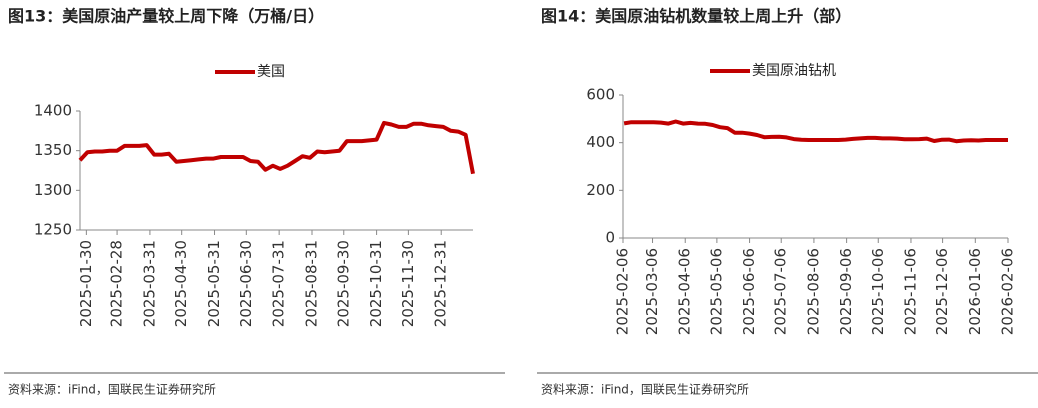  I want to click on x-tick-label: 2025-11-06, so click(910, 291).